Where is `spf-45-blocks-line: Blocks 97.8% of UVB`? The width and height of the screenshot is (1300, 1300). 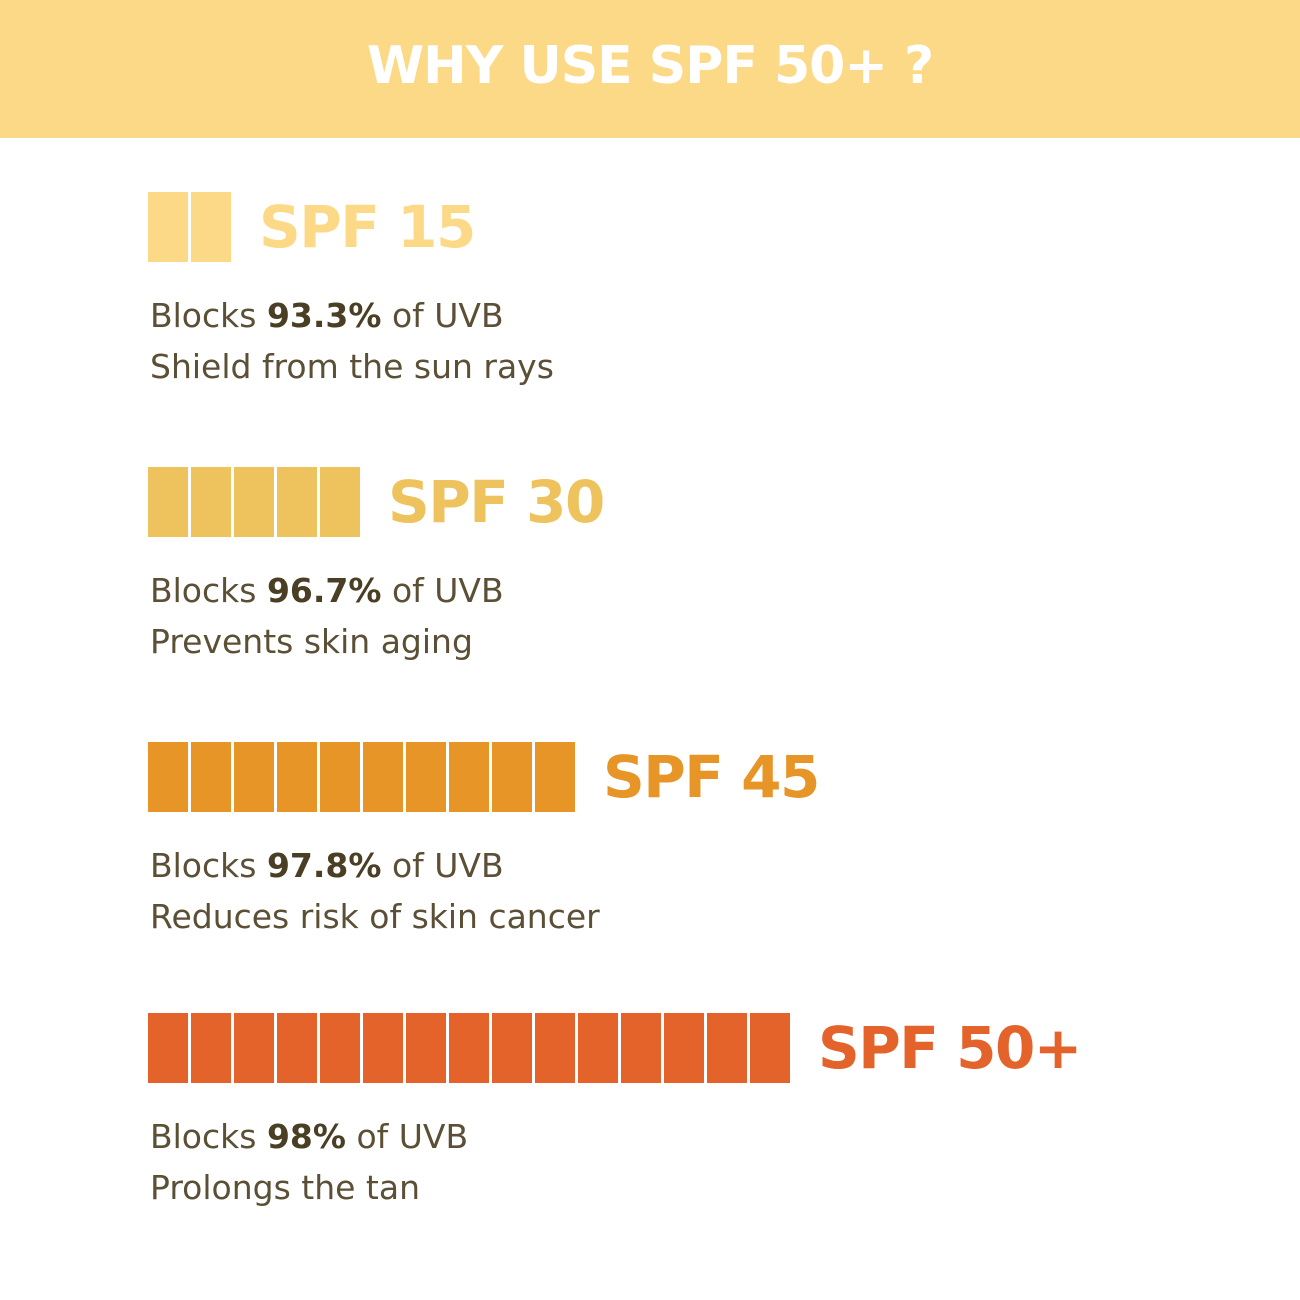
spf-45-blocks-line: Blocks 97.8% of UVB is located at coordinates (484, 865).